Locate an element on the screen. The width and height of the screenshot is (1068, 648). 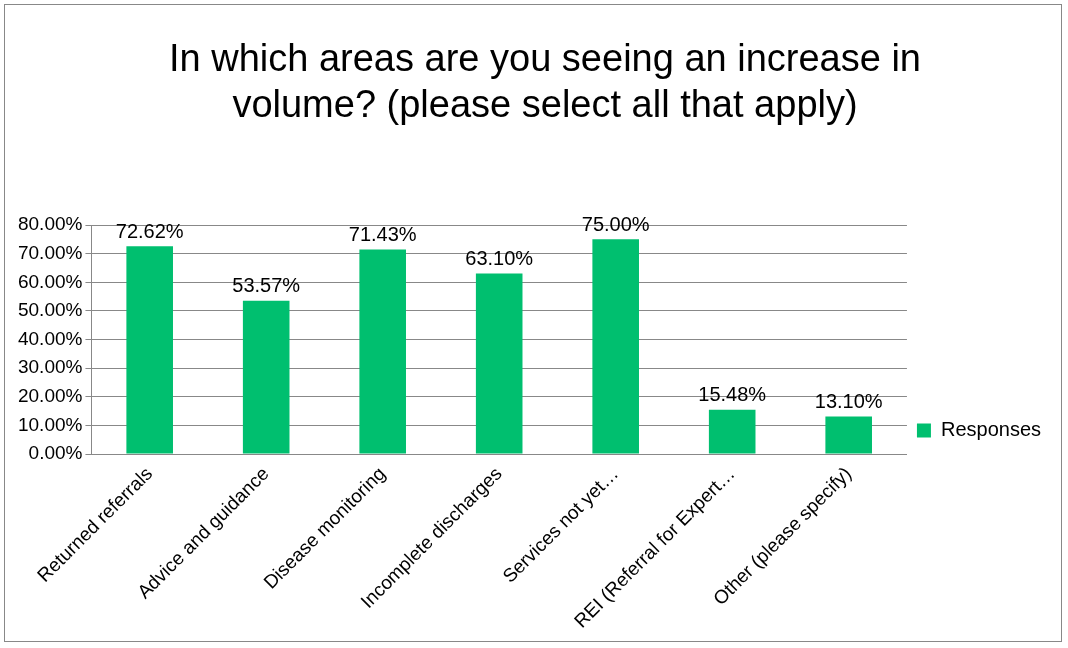
y-tick-label: 70.00% is located at coordinates (50, 252).